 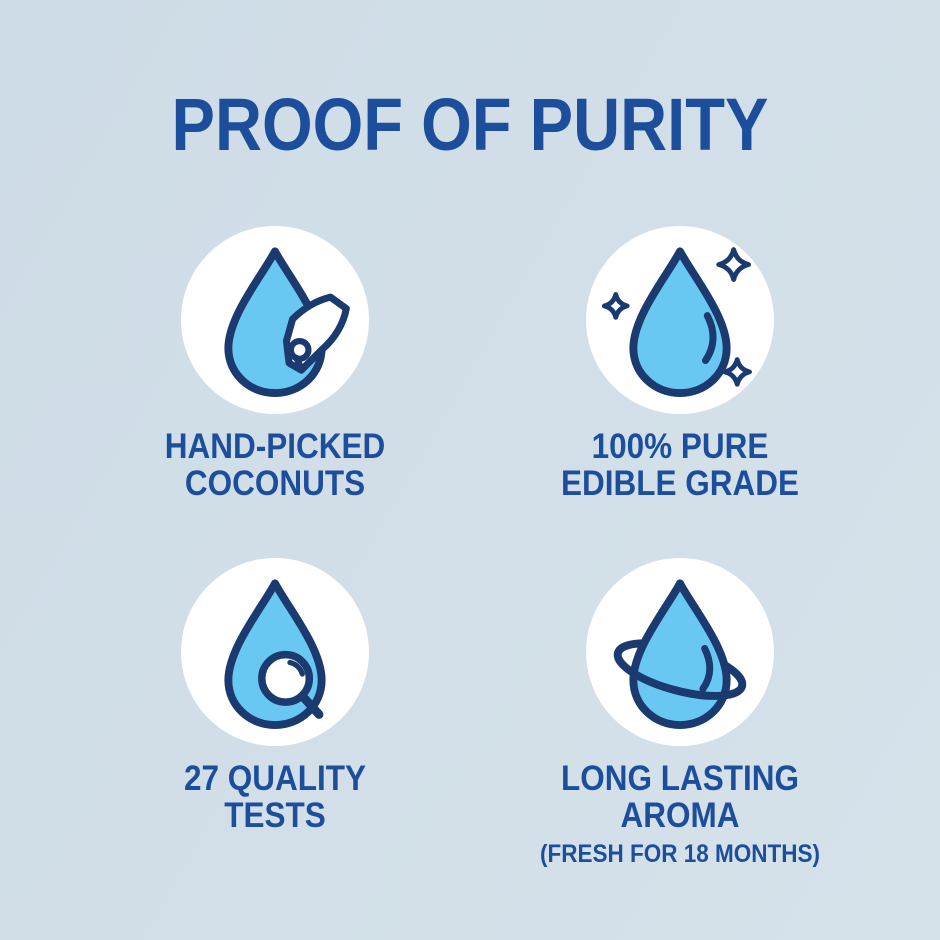 I want to click on feature-card-edible-grade: 100% PURE EDIBLE GRADE, so click(x=680, y=364).